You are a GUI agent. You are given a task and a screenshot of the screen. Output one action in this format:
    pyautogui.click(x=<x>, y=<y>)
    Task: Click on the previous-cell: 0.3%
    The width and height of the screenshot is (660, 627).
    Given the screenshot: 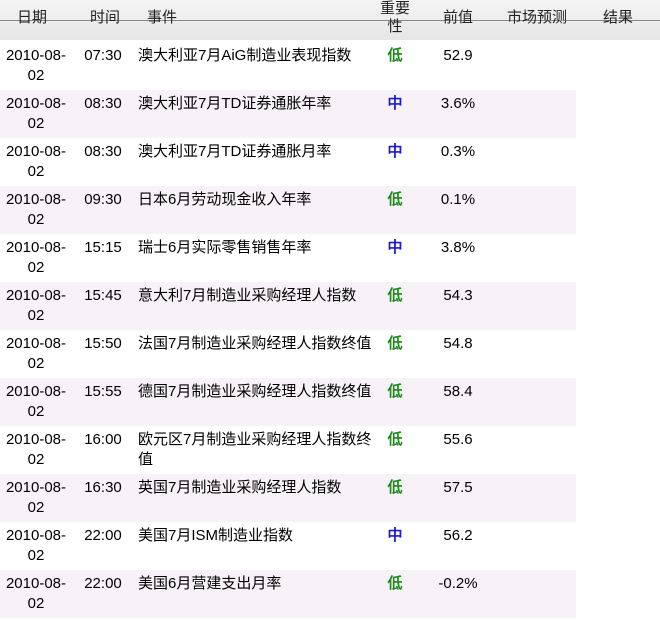 What is the action you would take?
    pyautogui.click(x=458, y=151)
    